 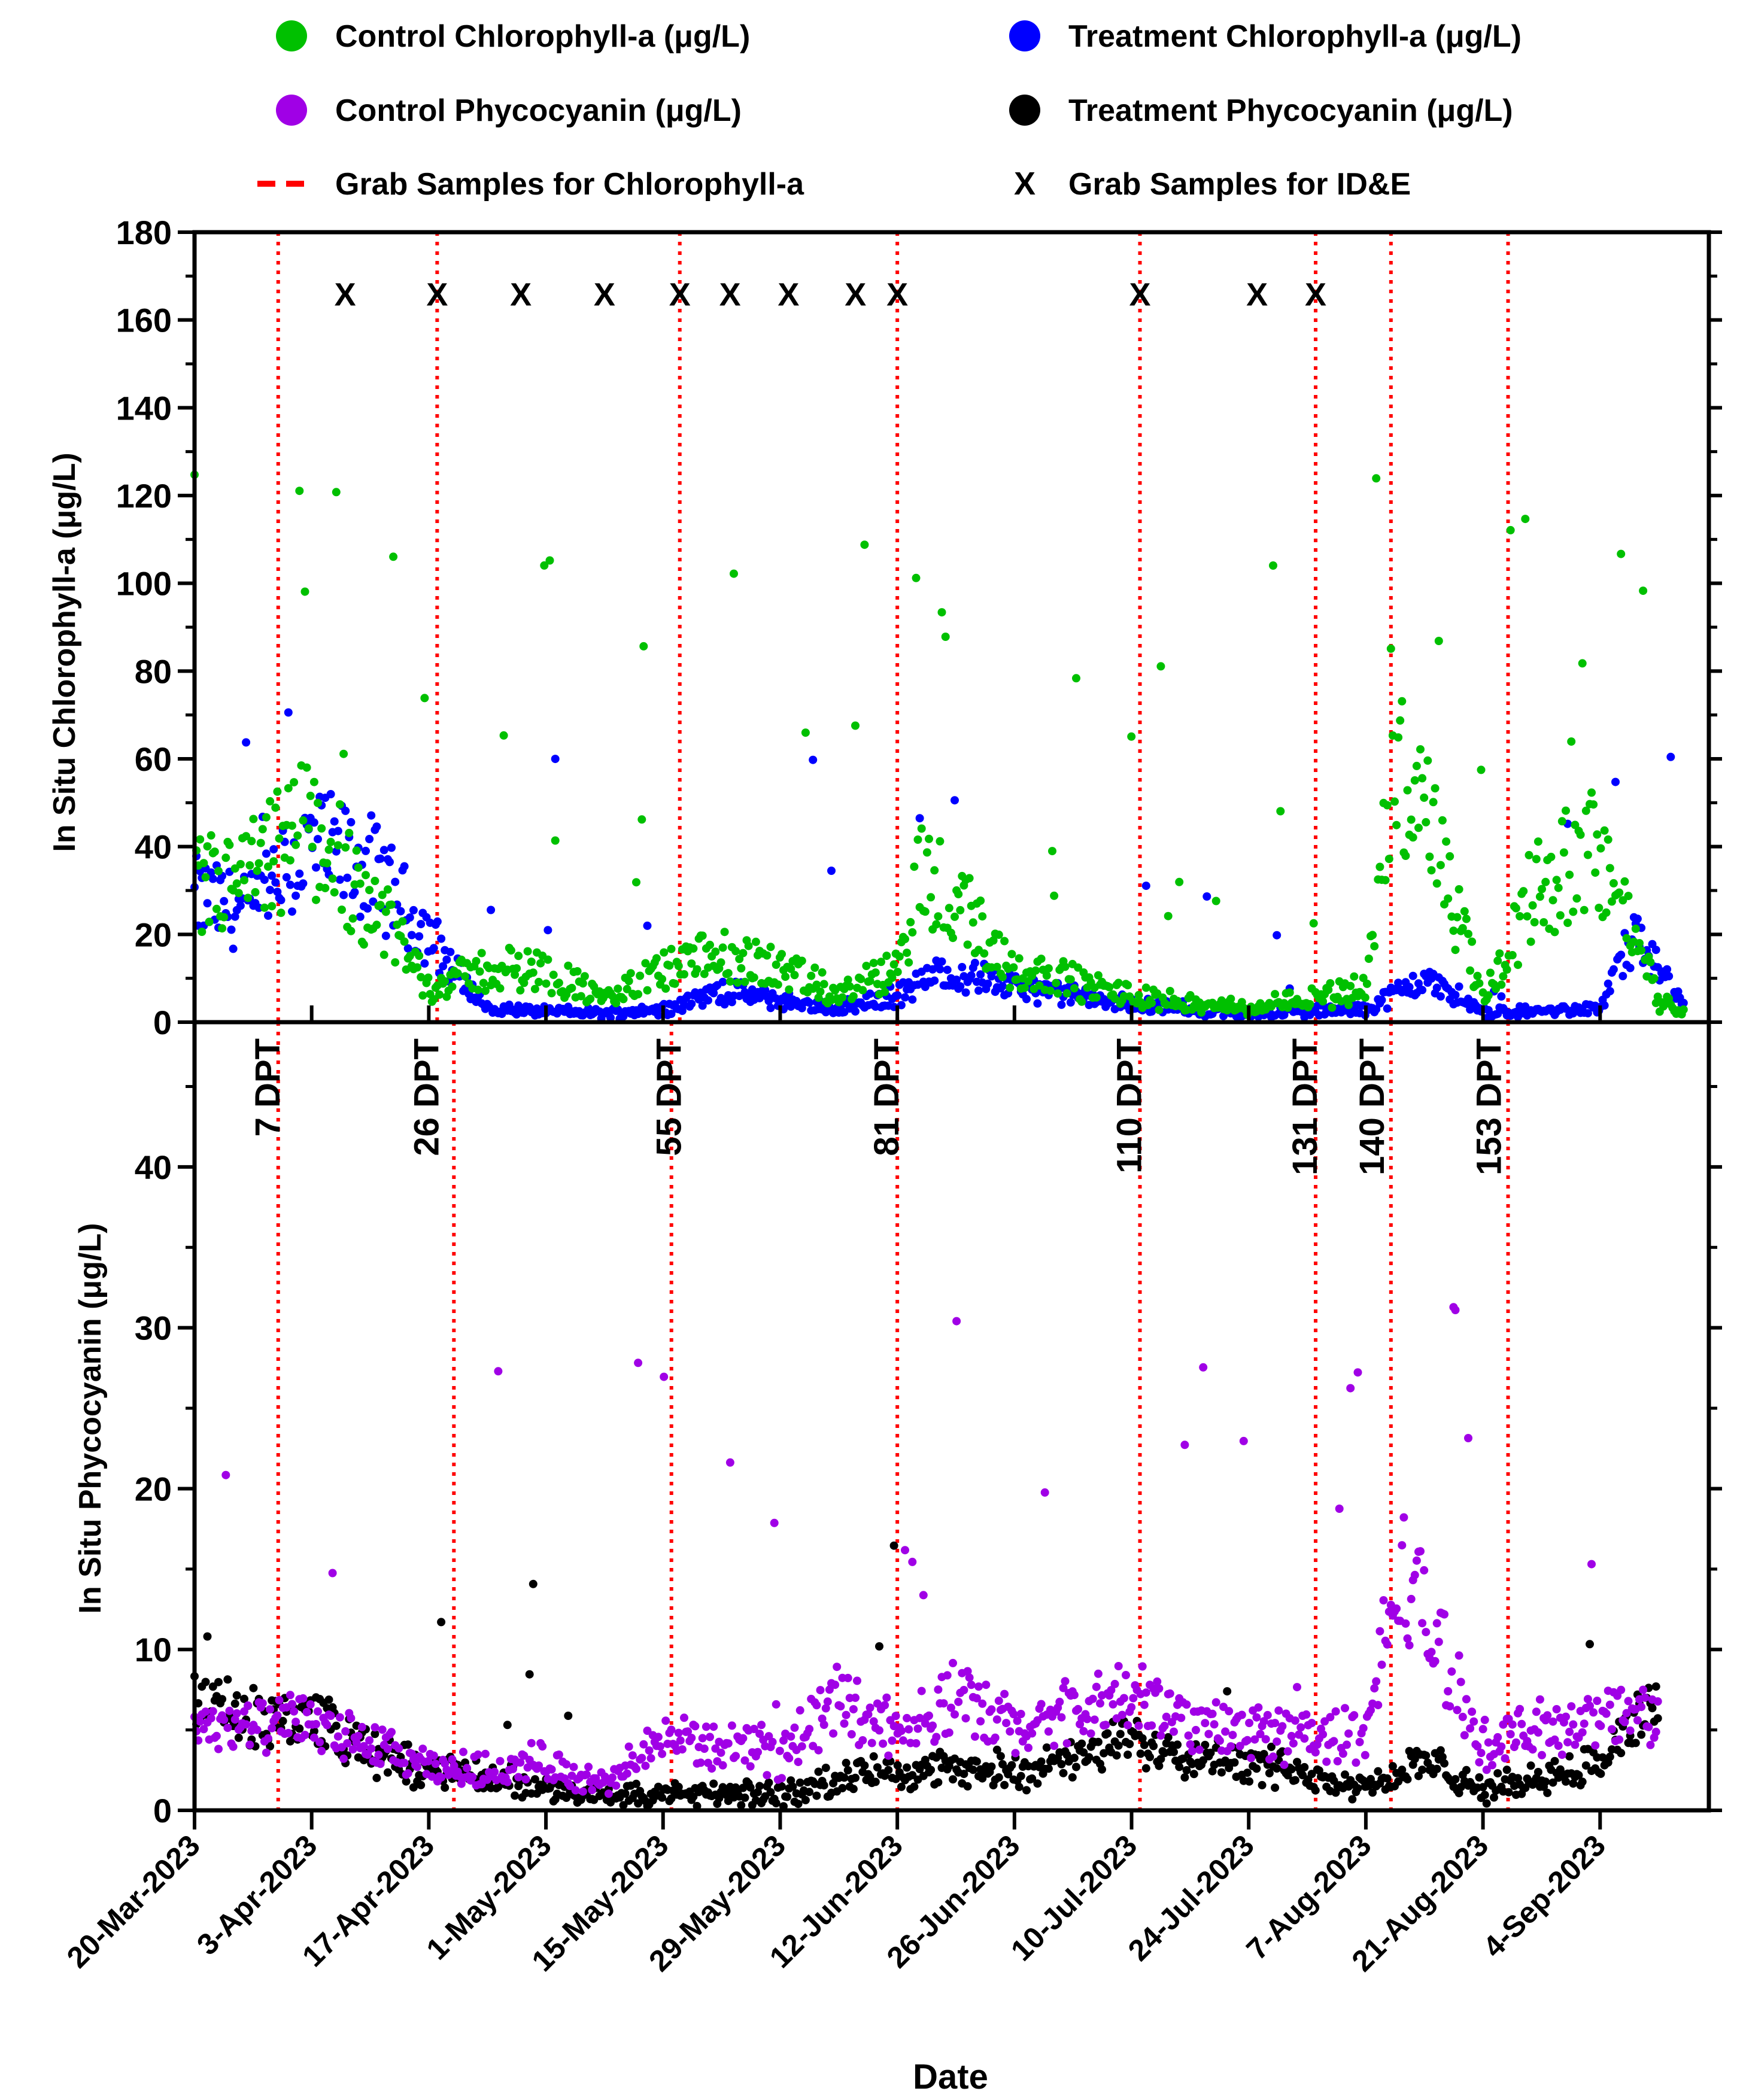 What do you see at coordinates (91, 1419) in the screenshot?
I see `y-axis-title-bottom: In Situ Phycocyanin (μg/L)` at bounding box center [91, 1419].